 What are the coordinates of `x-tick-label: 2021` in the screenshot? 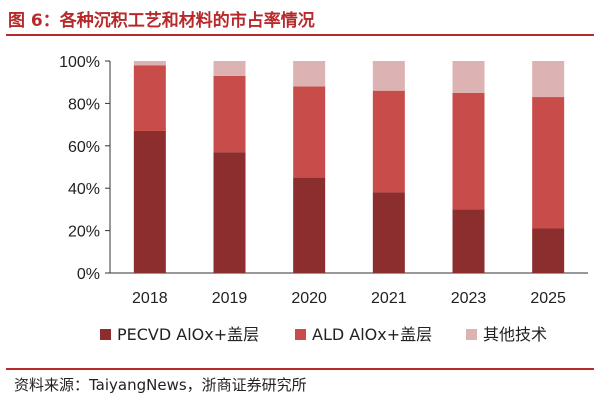 It's located at (389, 298).